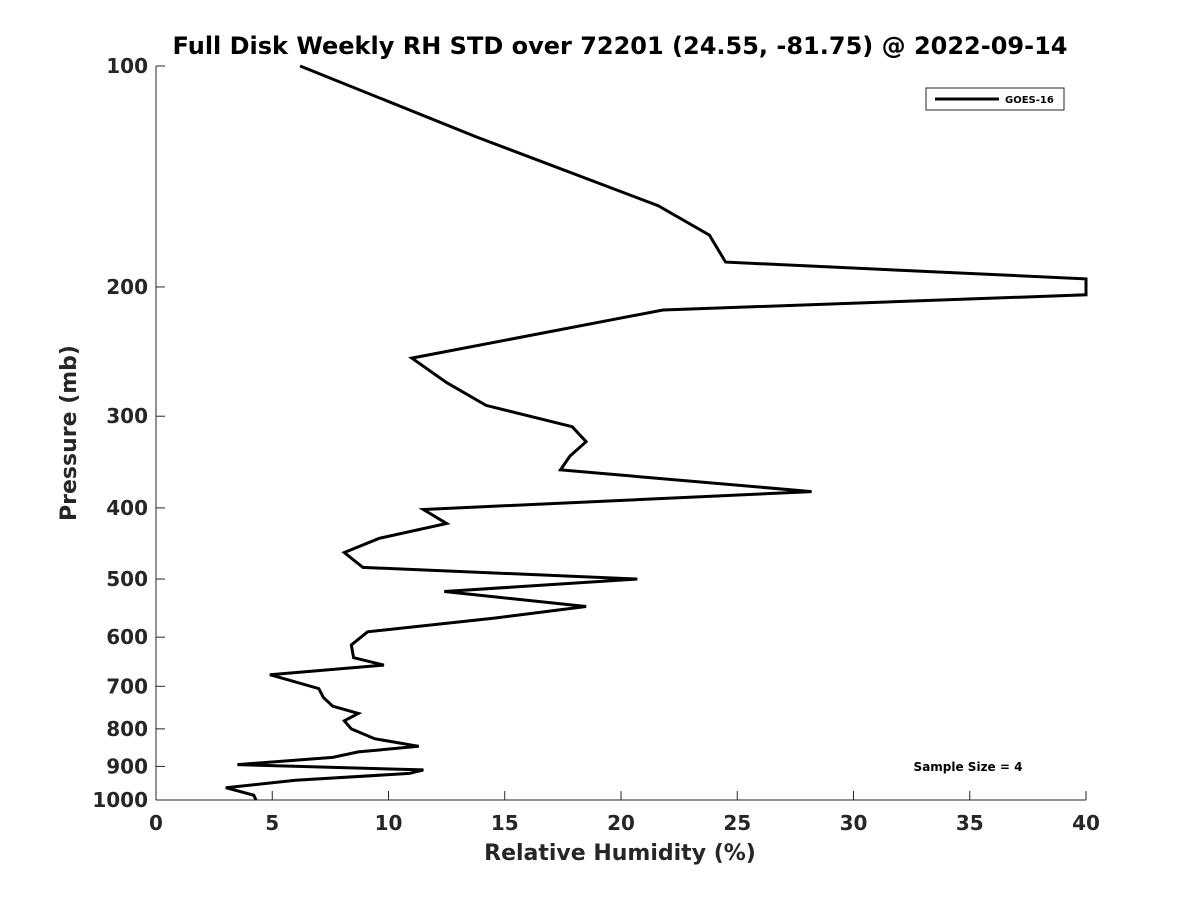 The height and width of the screenshot is (900, 1200). Describe the element at coordinates (120, 800) in the screenshot. I see `y-tick-label: 1000` at that location.